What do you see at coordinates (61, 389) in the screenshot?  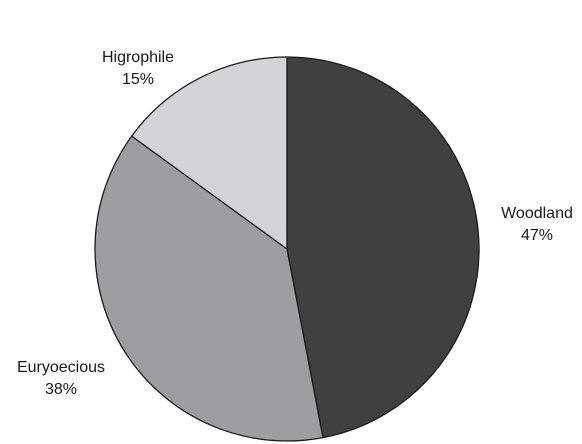 I see `slice-value-euryoecious: 38%` at bounding box center [61, 389].